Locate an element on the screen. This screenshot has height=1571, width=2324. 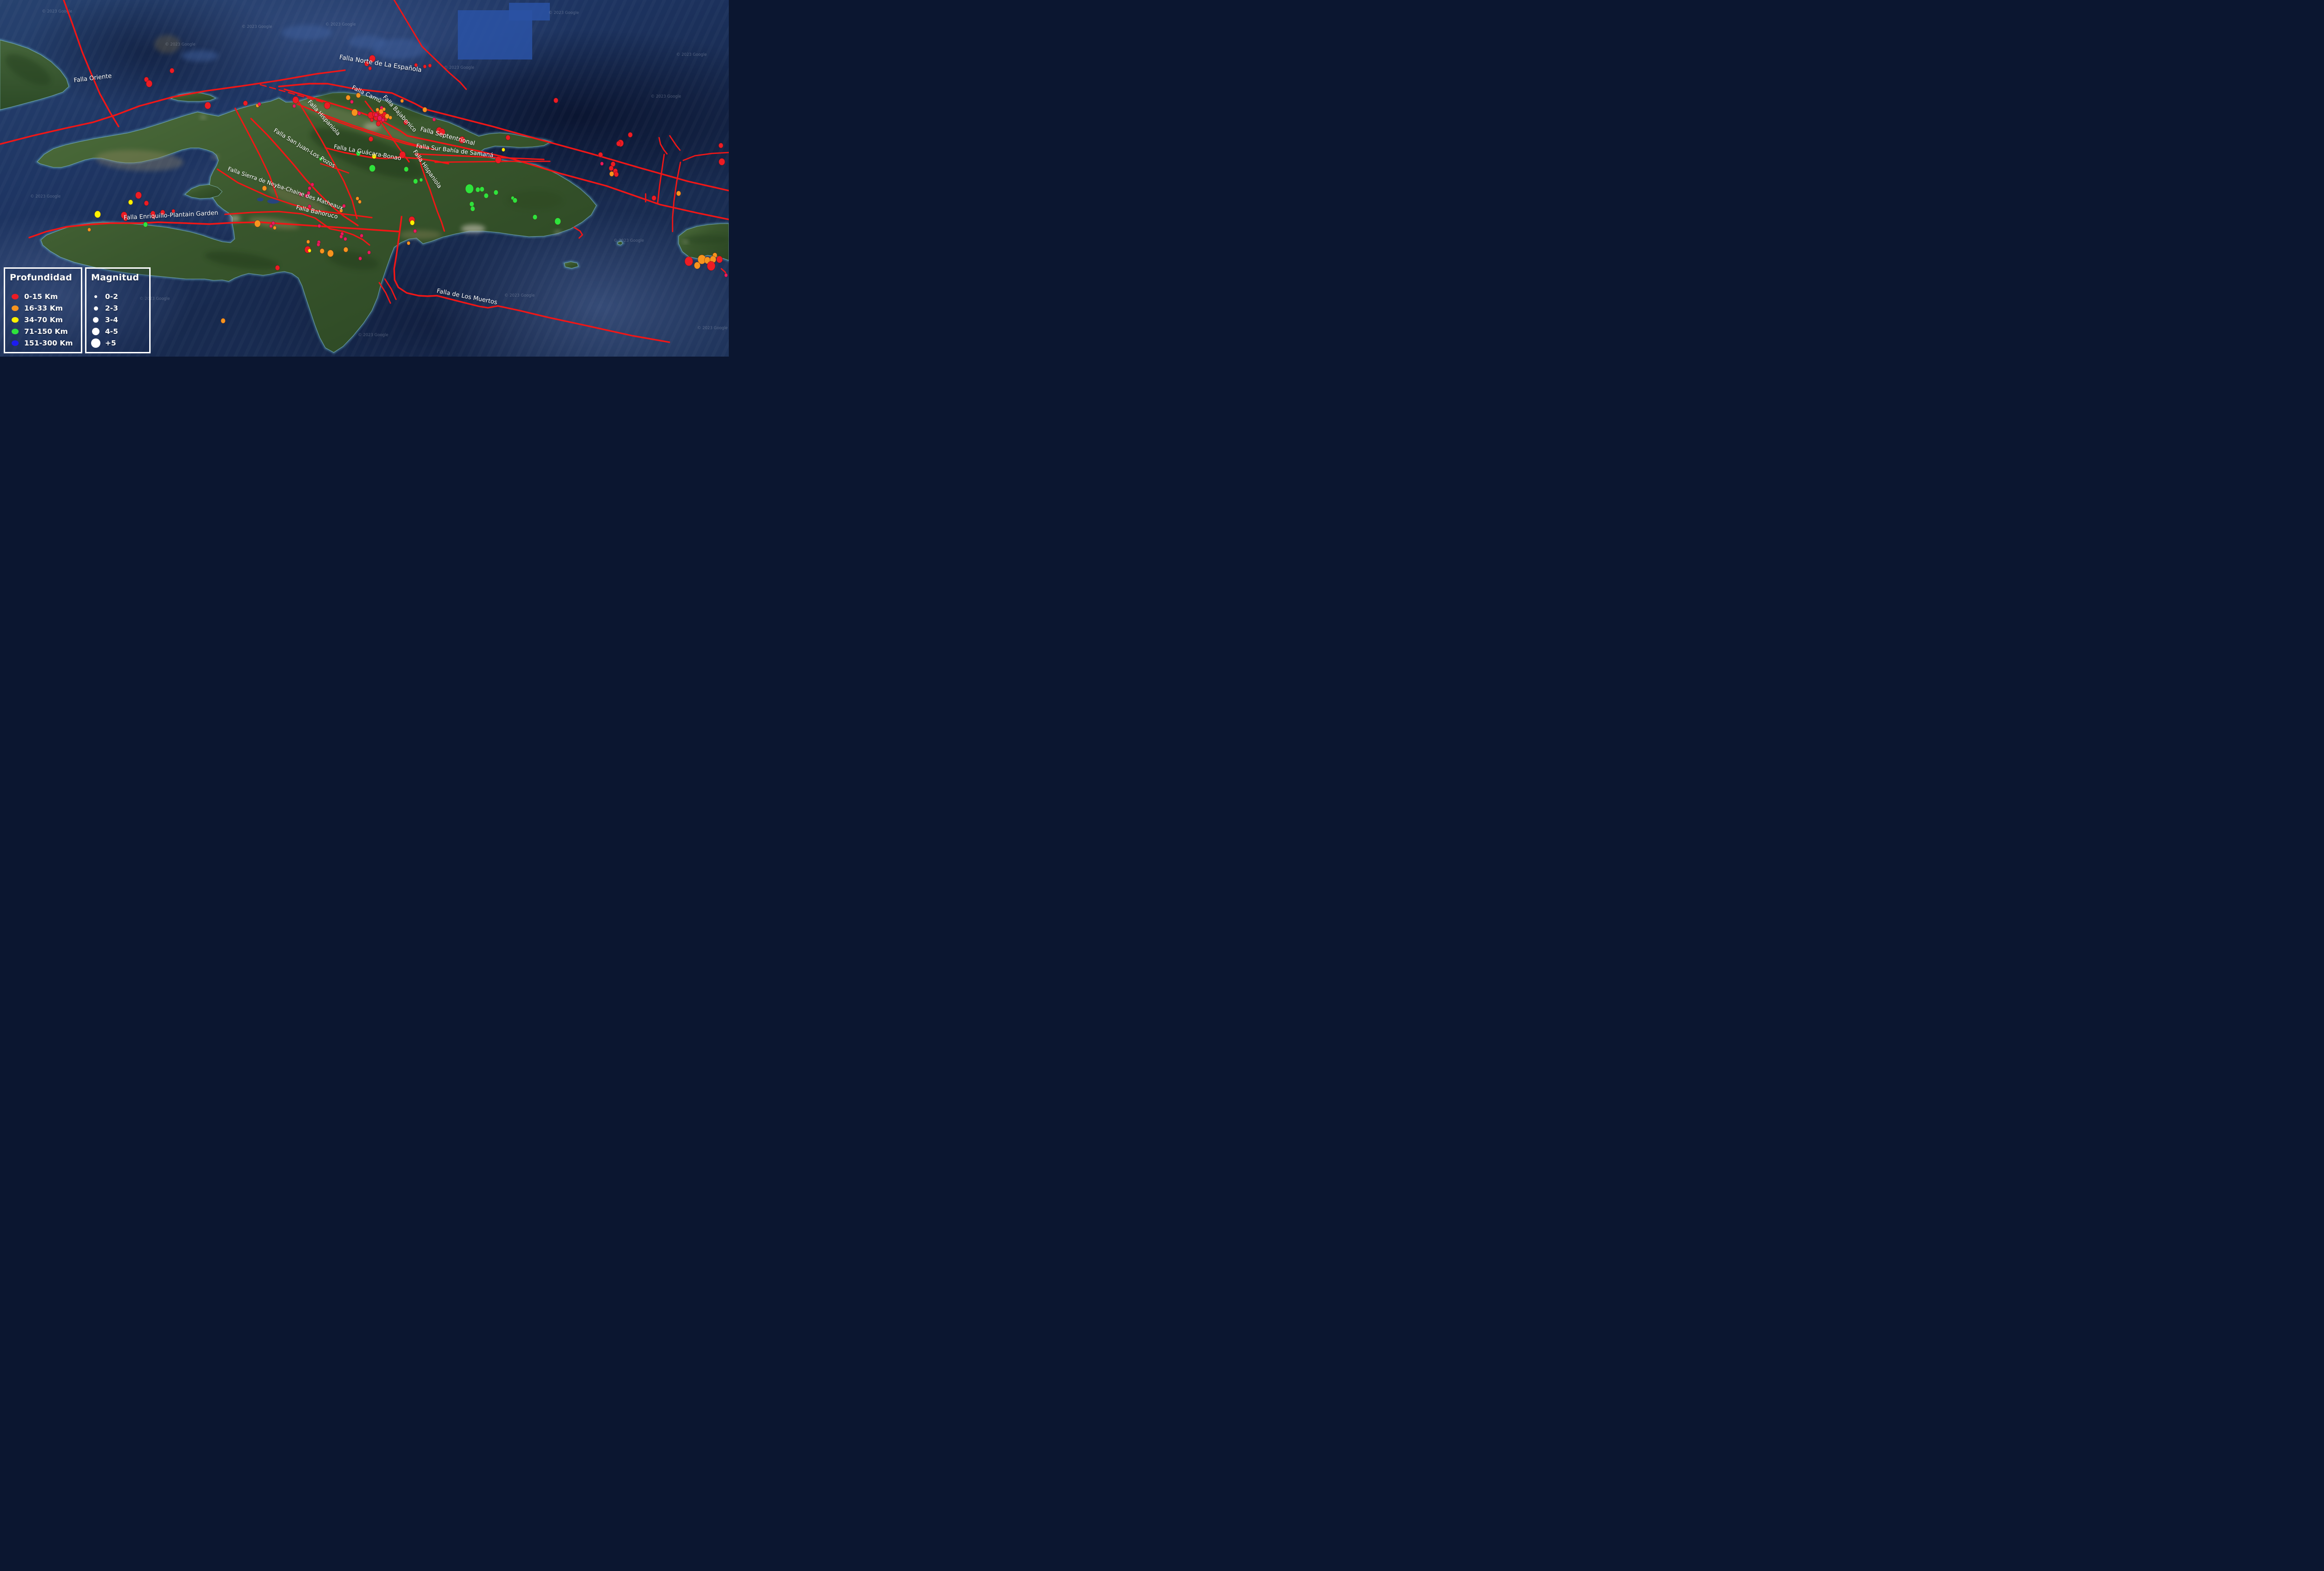
fault-line-bahoruco is located at coordinates (297, 228).